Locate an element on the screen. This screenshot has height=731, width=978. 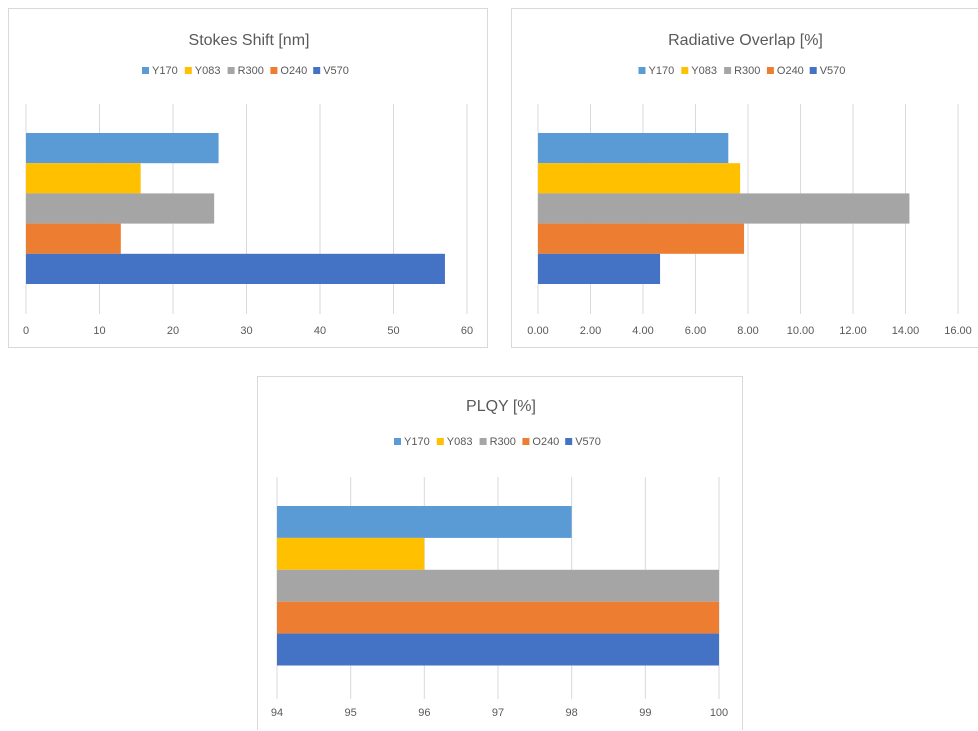
x-tick-label: 30 is located at coordinates (246, 331).